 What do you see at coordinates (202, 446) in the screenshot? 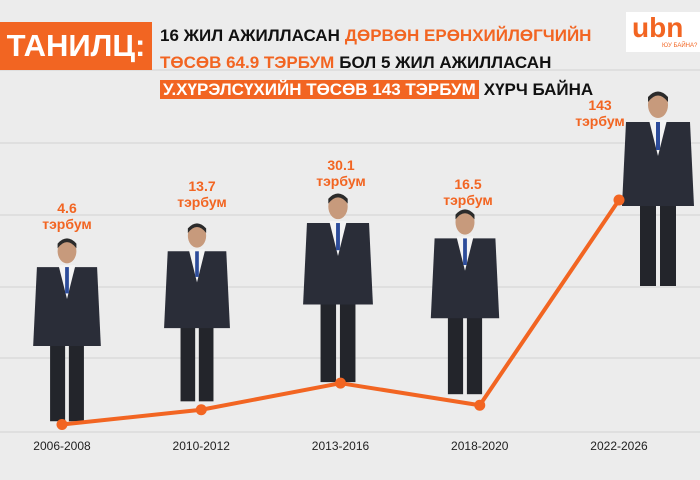
I see `x-tick-label: 2010-2012` at bounding box center [202, 446].